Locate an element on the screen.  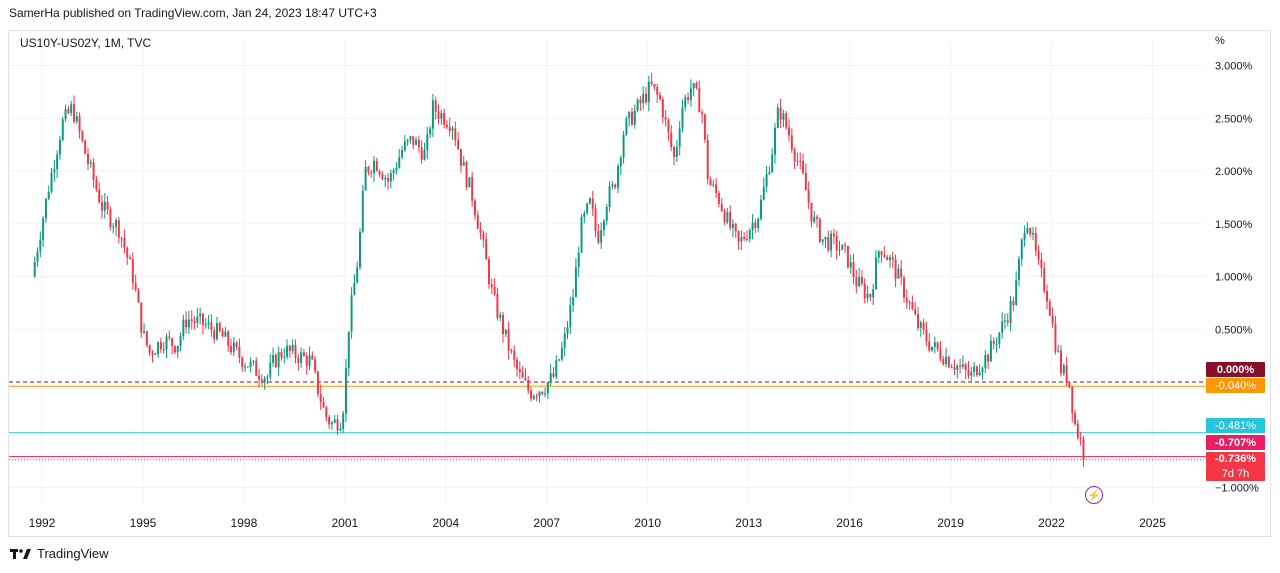
price-badge-cyan: -0.481% is located at coordinates (1235, 425).